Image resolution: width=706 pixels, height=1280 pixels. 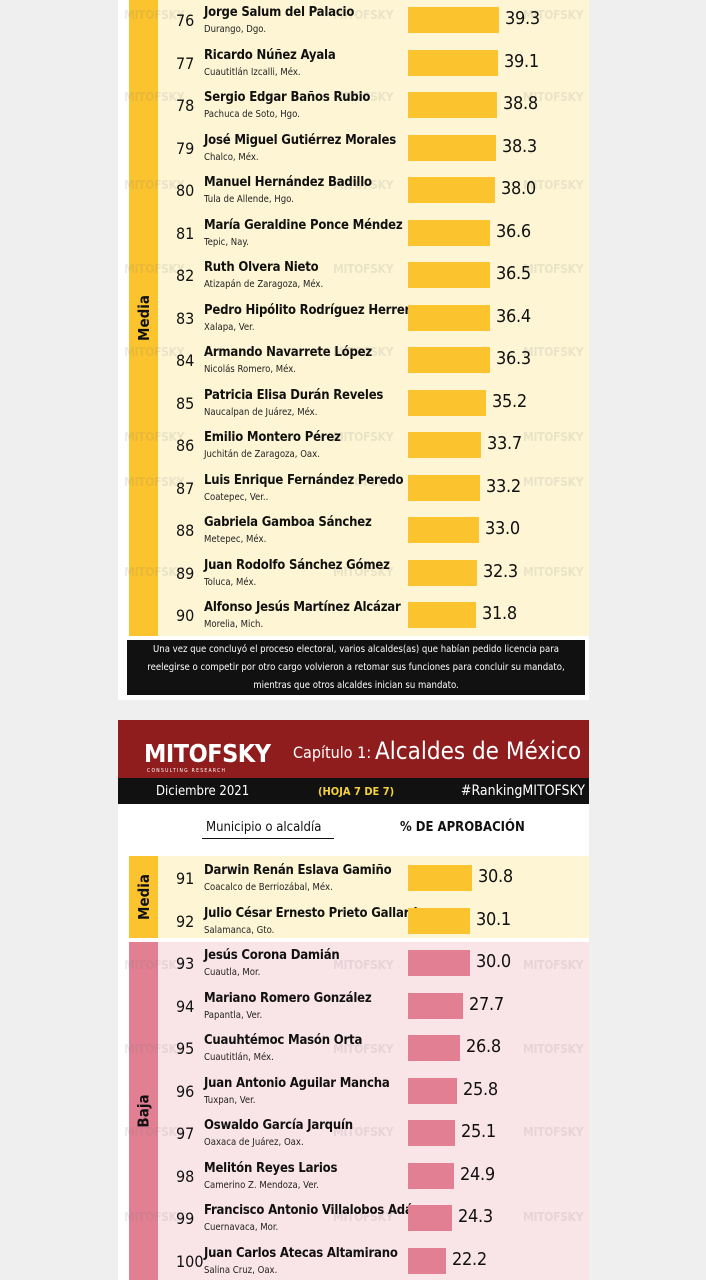 I want to click on mayor-name: Ricardo Núñez Ayala, so click(x=270, y=55).